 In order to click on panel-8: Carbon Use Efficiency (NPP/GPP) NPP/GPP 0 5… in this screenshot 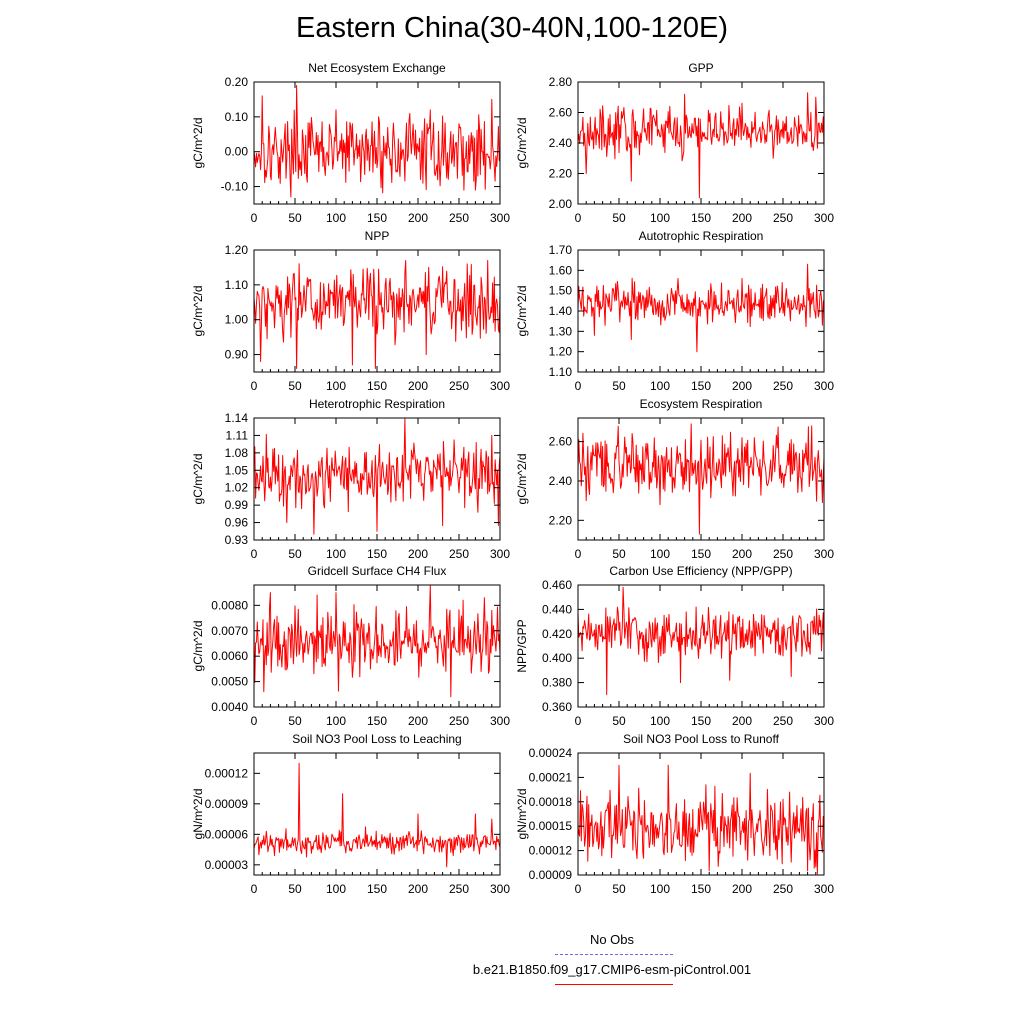, I will do `click(674, 646)`.